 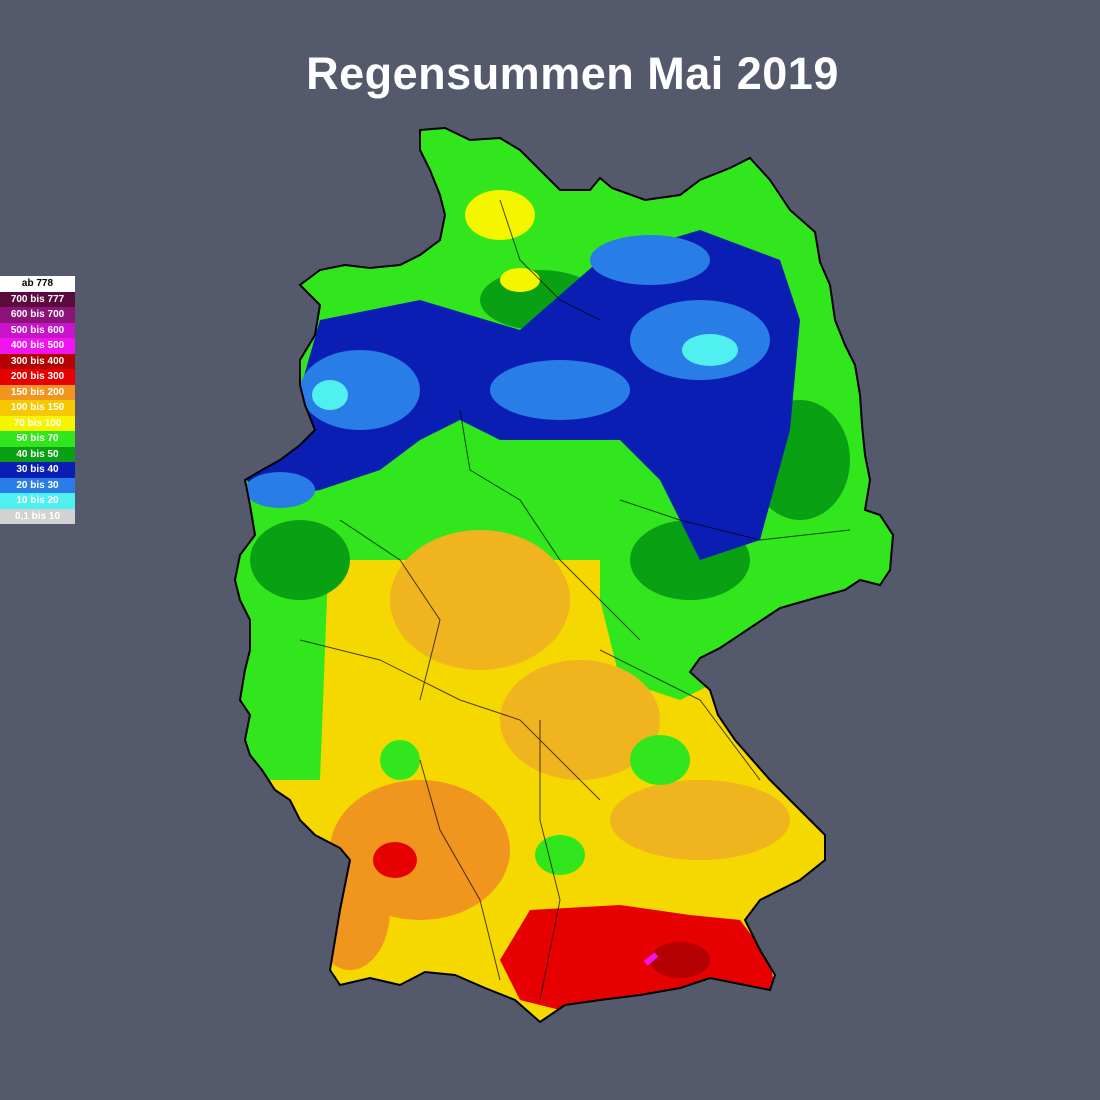 What do you see at coordinates (37, 377) in the screenshot?
I see `legend-entry: 200 bis 300` at bounding box center [37, 377].